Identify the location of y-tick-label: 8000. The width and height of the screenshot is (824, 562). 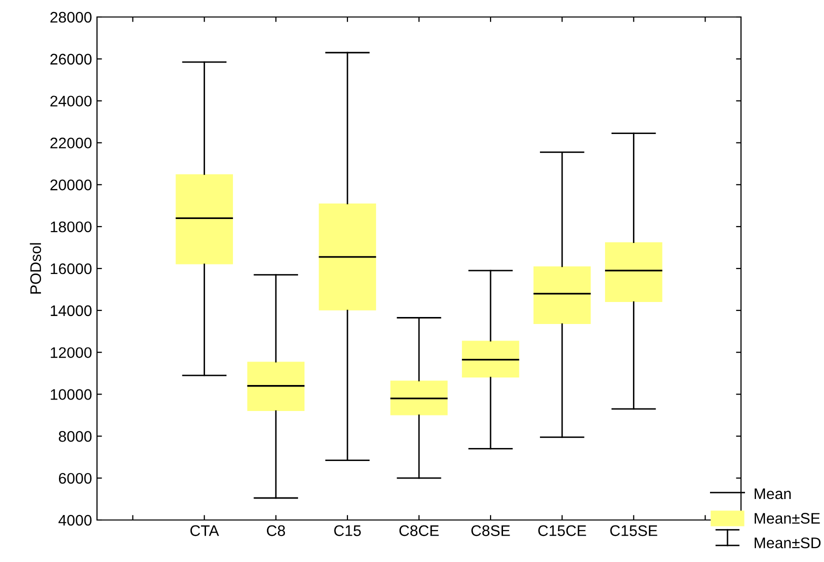
(75, 436).